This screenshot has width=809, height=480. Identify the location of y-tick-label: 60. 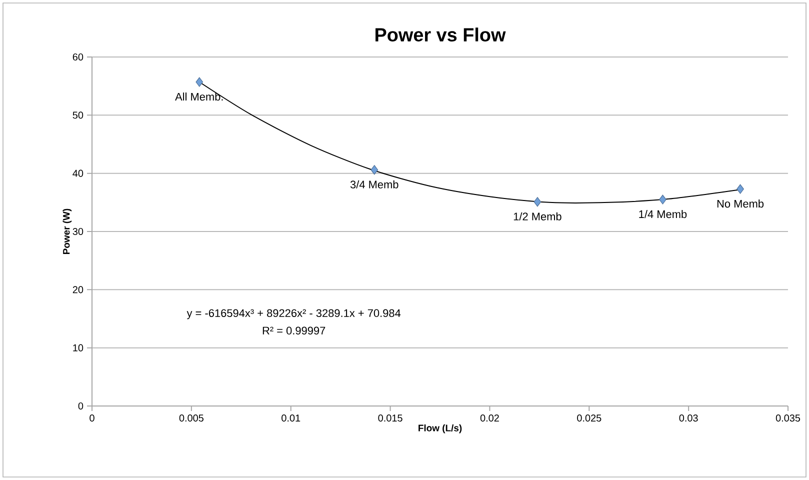
(78, 57).